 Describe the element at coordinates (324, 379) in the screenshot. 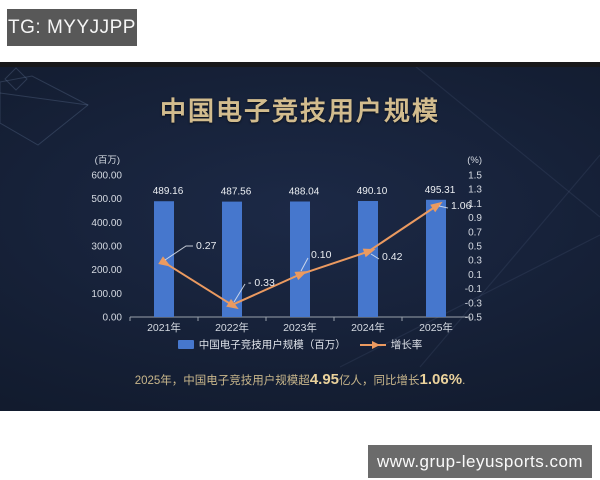

I see `note-value-users: 4.95` at that location.